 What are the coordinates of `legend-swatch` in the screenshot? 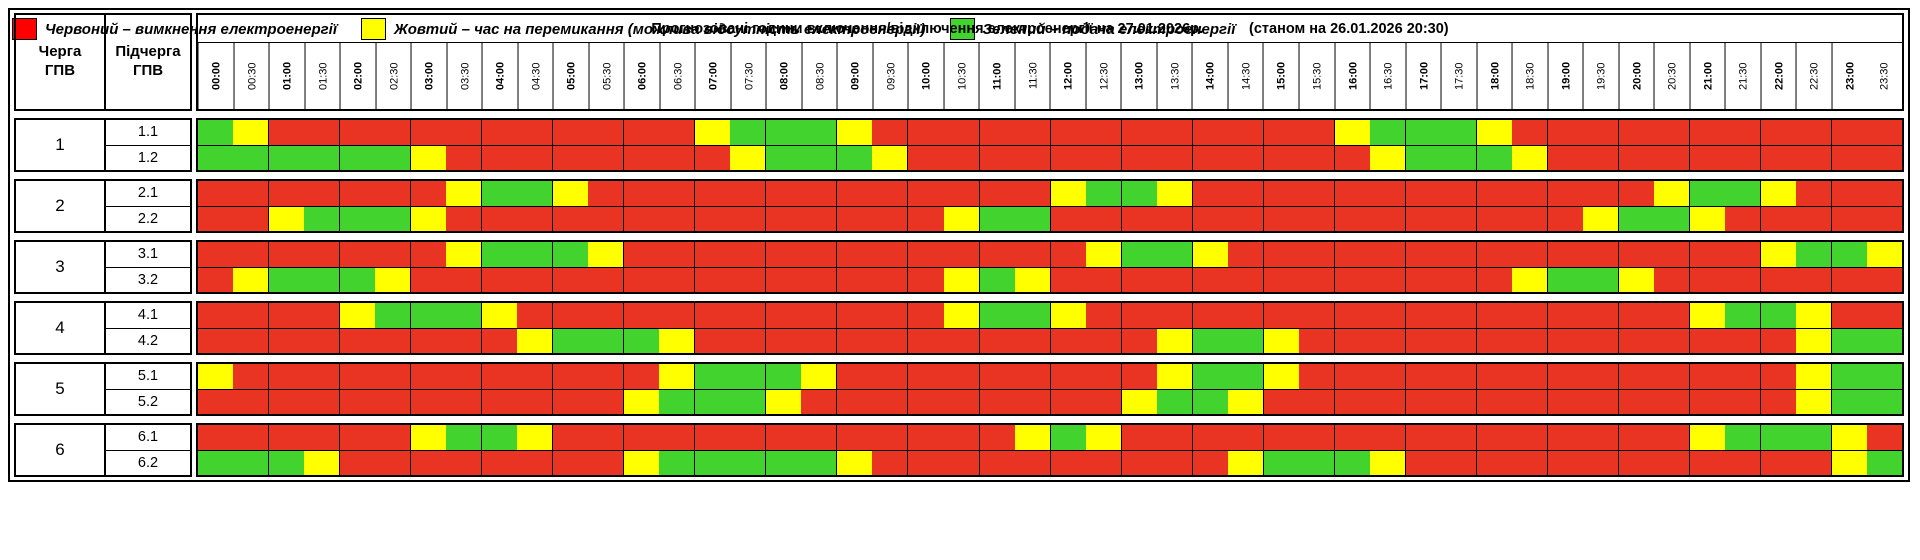 It's located at (373, 29).